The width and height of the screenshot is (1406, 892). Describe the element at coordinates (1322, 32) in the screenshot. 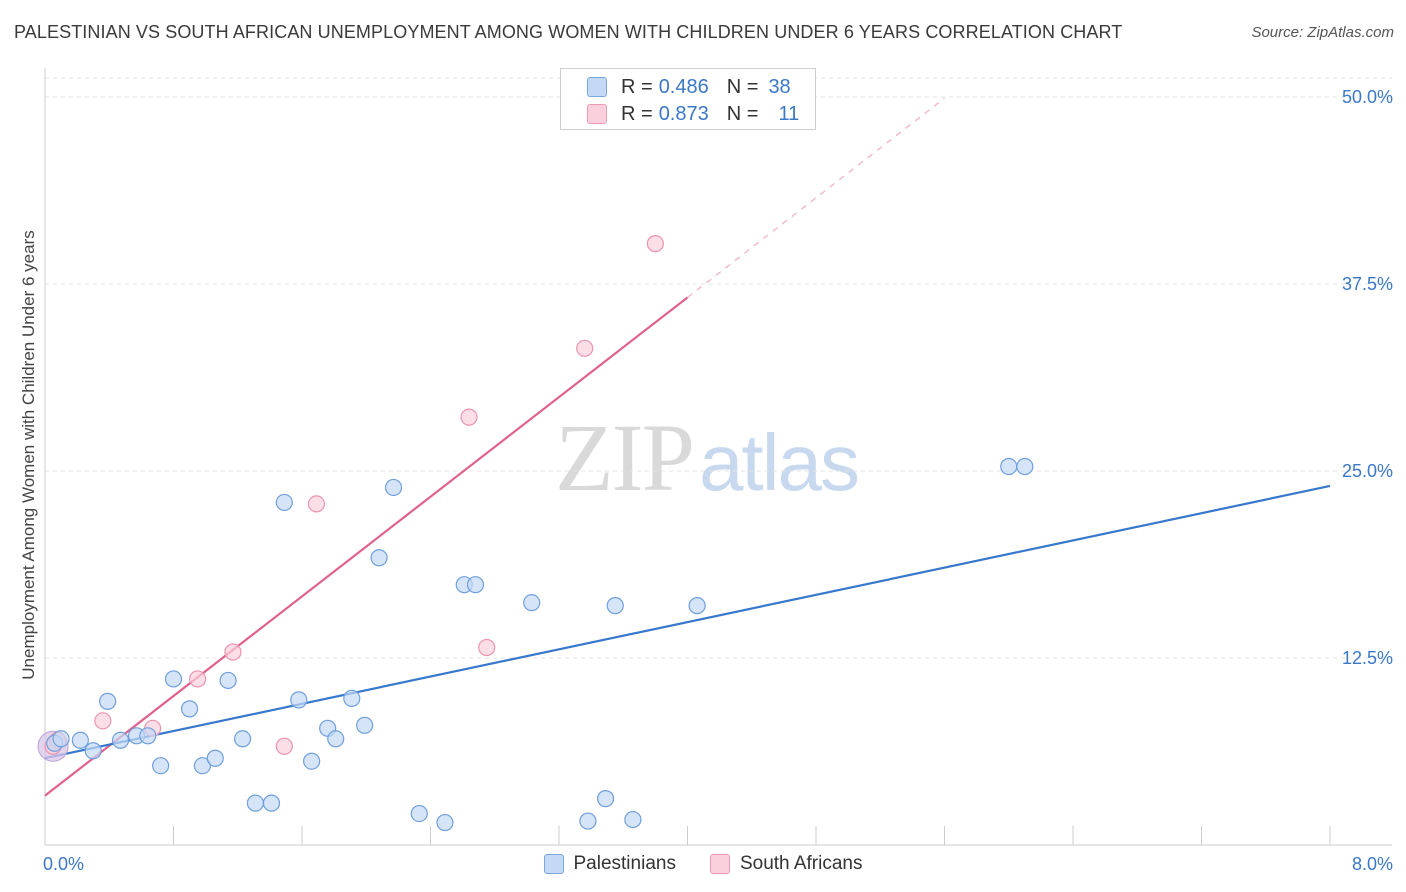

I see `source-label: Source: ZipAtlas.com` at that location.